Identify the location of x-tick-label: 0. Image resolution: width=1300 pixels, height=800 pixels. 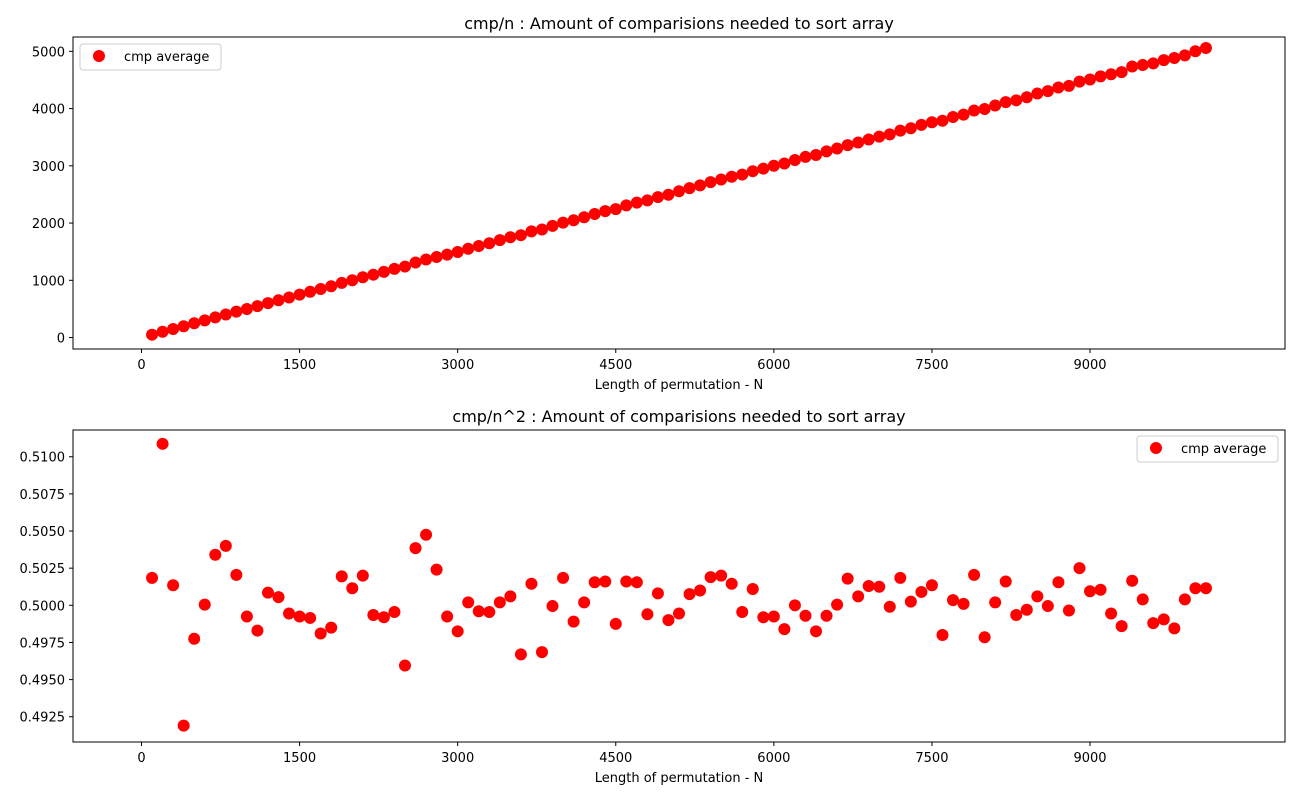
(141, 758).